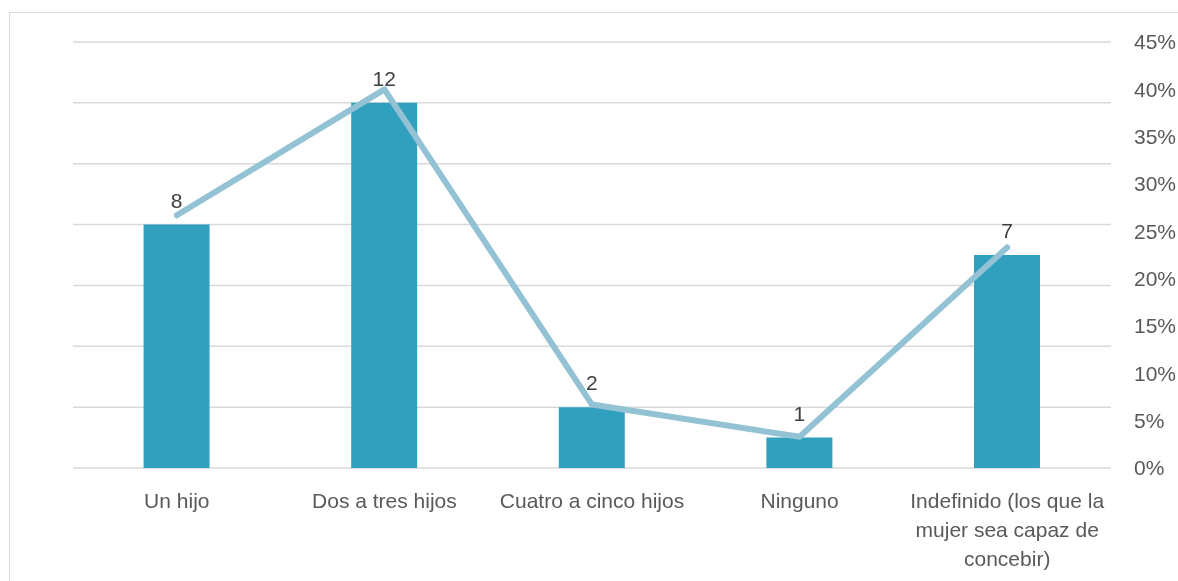 The image size is (1178, 581). I want to click on data-label: 7, so click(1007, 230).